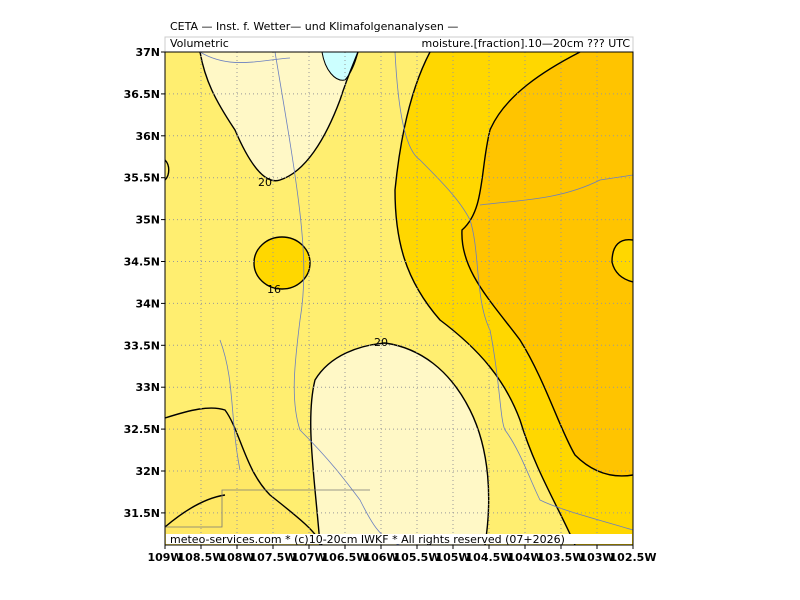 The image size is (800, 600). What do you see at coordinates (561, 557) in the screenshot?
I see `lon-label: 103.5W` at bounding box center [561, 557].